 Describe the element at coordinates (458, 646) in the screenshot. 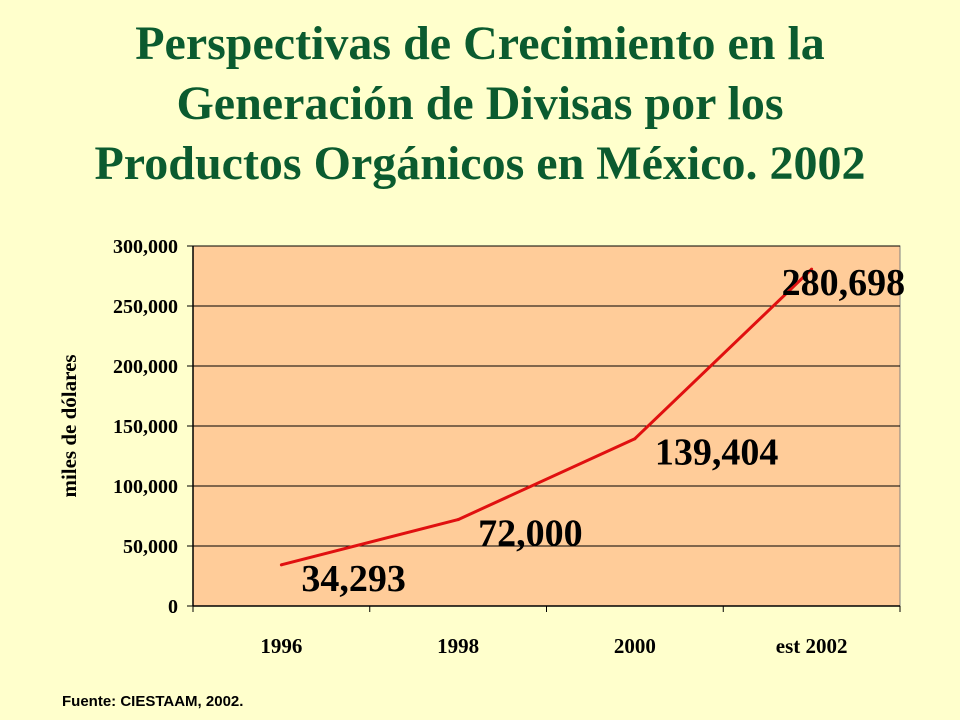

I see `x-tick-label: 1998` at that location.